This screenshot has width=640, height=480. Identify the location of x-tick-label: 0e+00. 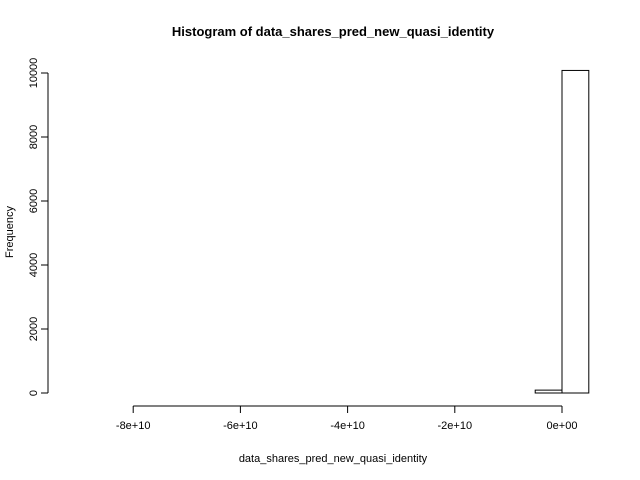
(562, 426).